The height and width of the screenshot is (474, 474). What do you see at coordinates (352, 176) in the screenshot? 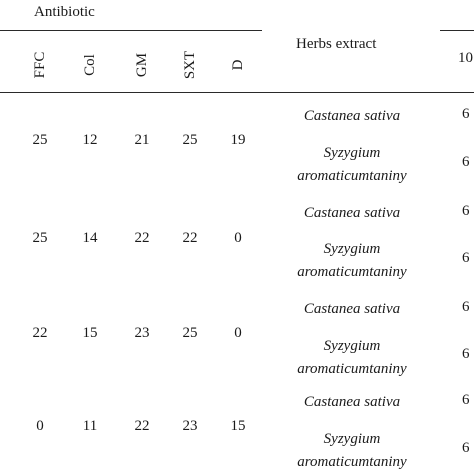
I see `herb-r1-b2: aromaticumtaniny` at bounding box center [352, 176].